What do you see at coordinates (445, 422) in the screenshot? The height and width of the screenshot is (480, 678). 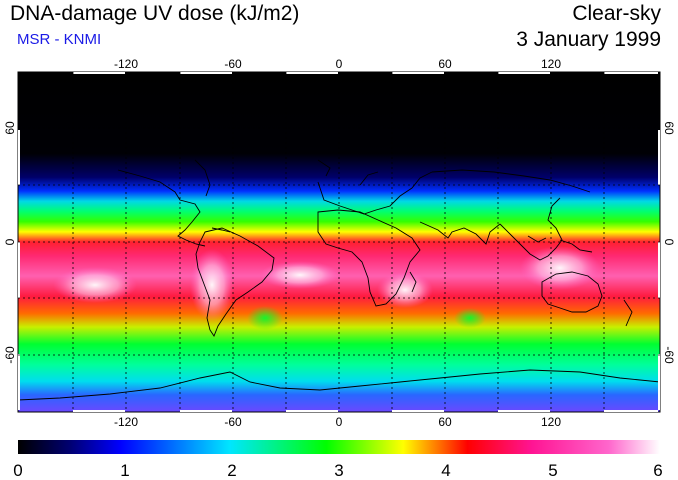 I see `lon-tick-bottom-4: 60` at bounding box center [445, 422].